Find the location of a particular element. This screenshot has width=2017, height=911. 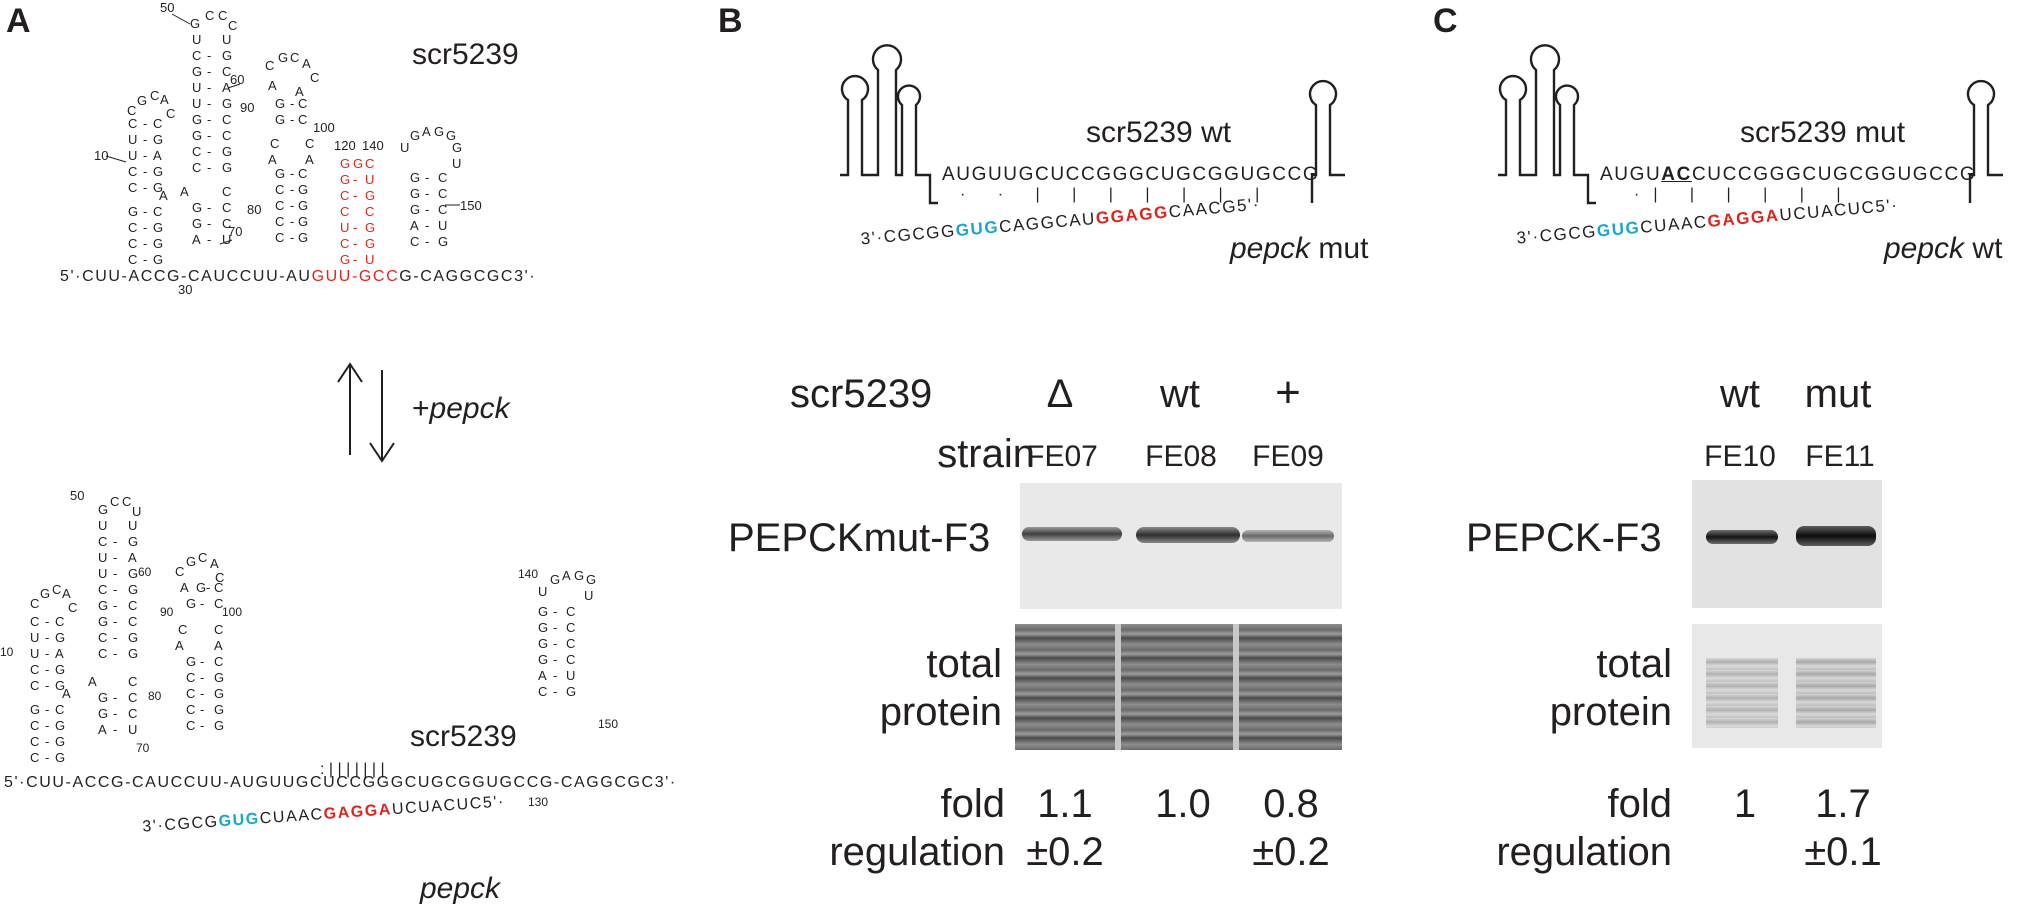

panel-b-pairing-marks: · · | | | | | | | is located at coordinates (1117, 194).